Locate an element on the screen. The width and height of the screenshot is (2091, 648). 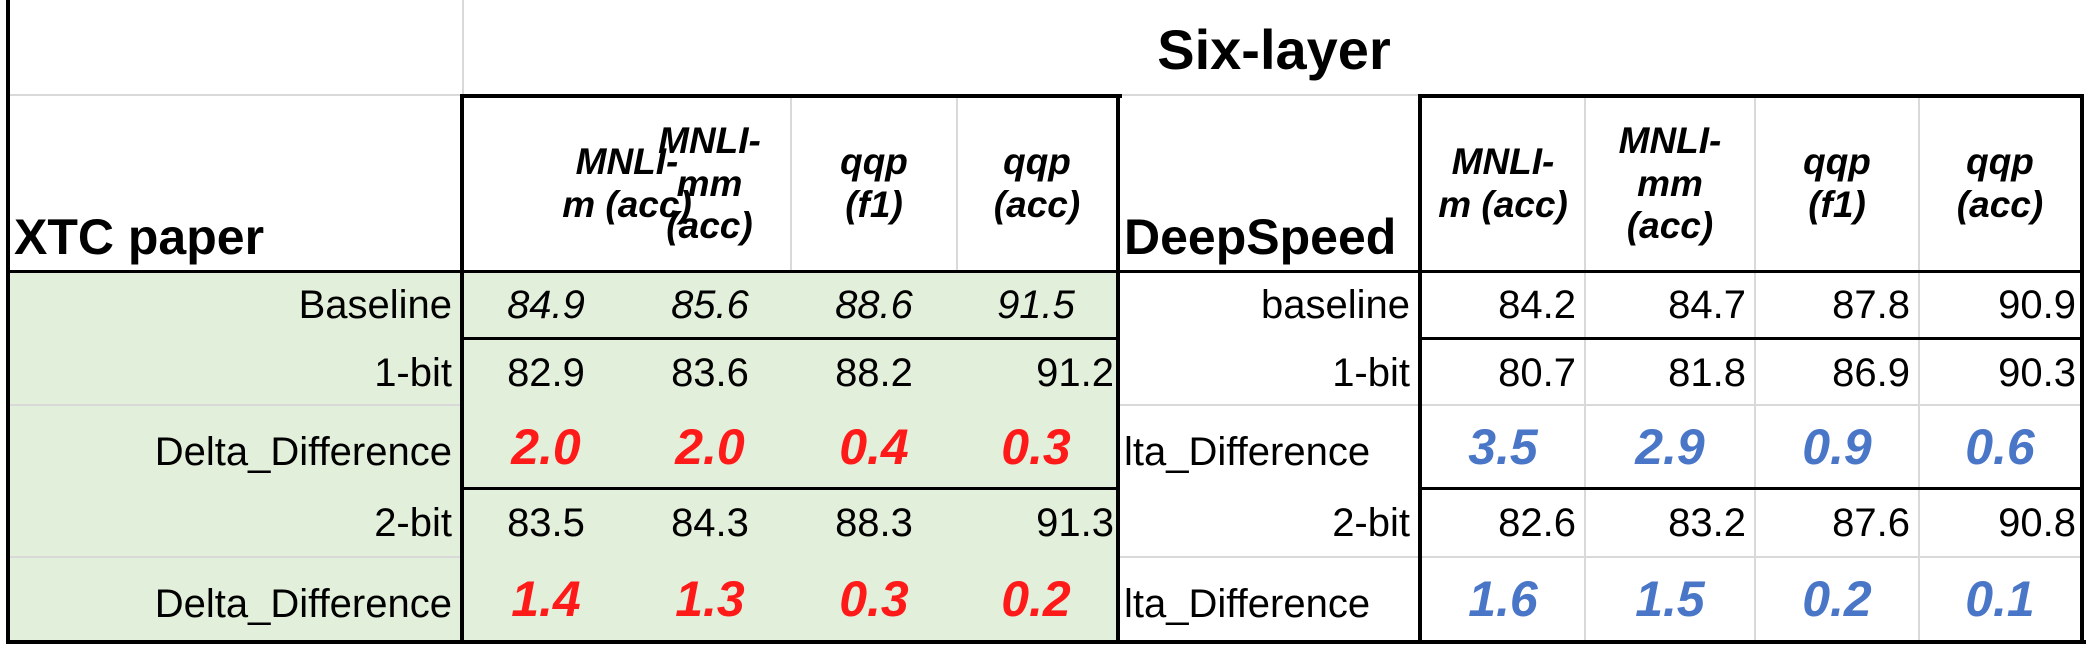
value-cell: 83.6 is located at coordinates (710, 373).